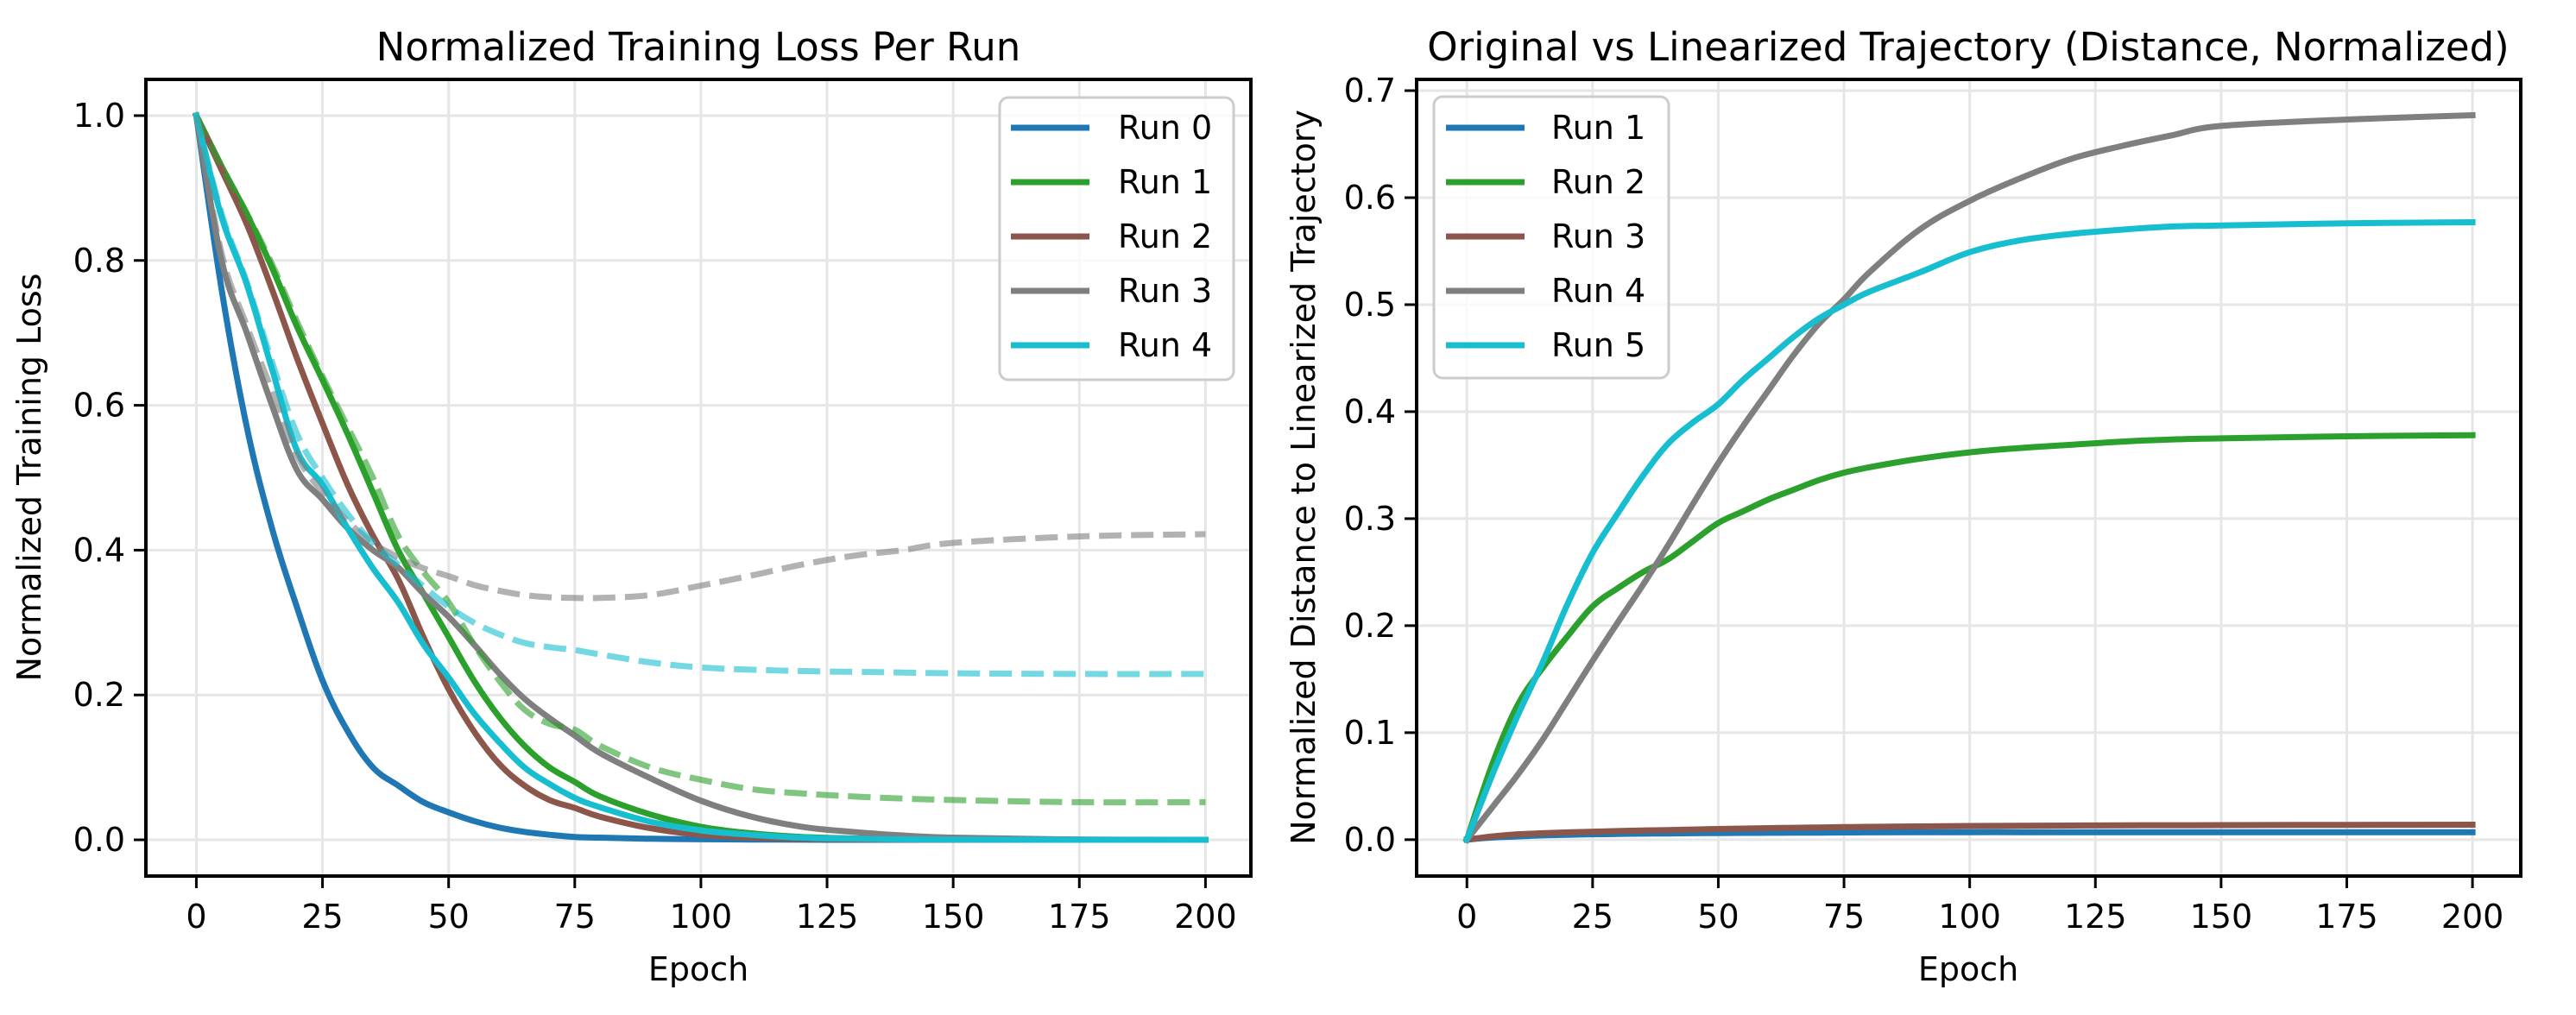 The width and height of the screenshot is (2576, 1015). What do you see at coordinates (1370, 305) in the screenshot?
I see `y-tick-label: 0.5` at bounding box center [1370, 305].